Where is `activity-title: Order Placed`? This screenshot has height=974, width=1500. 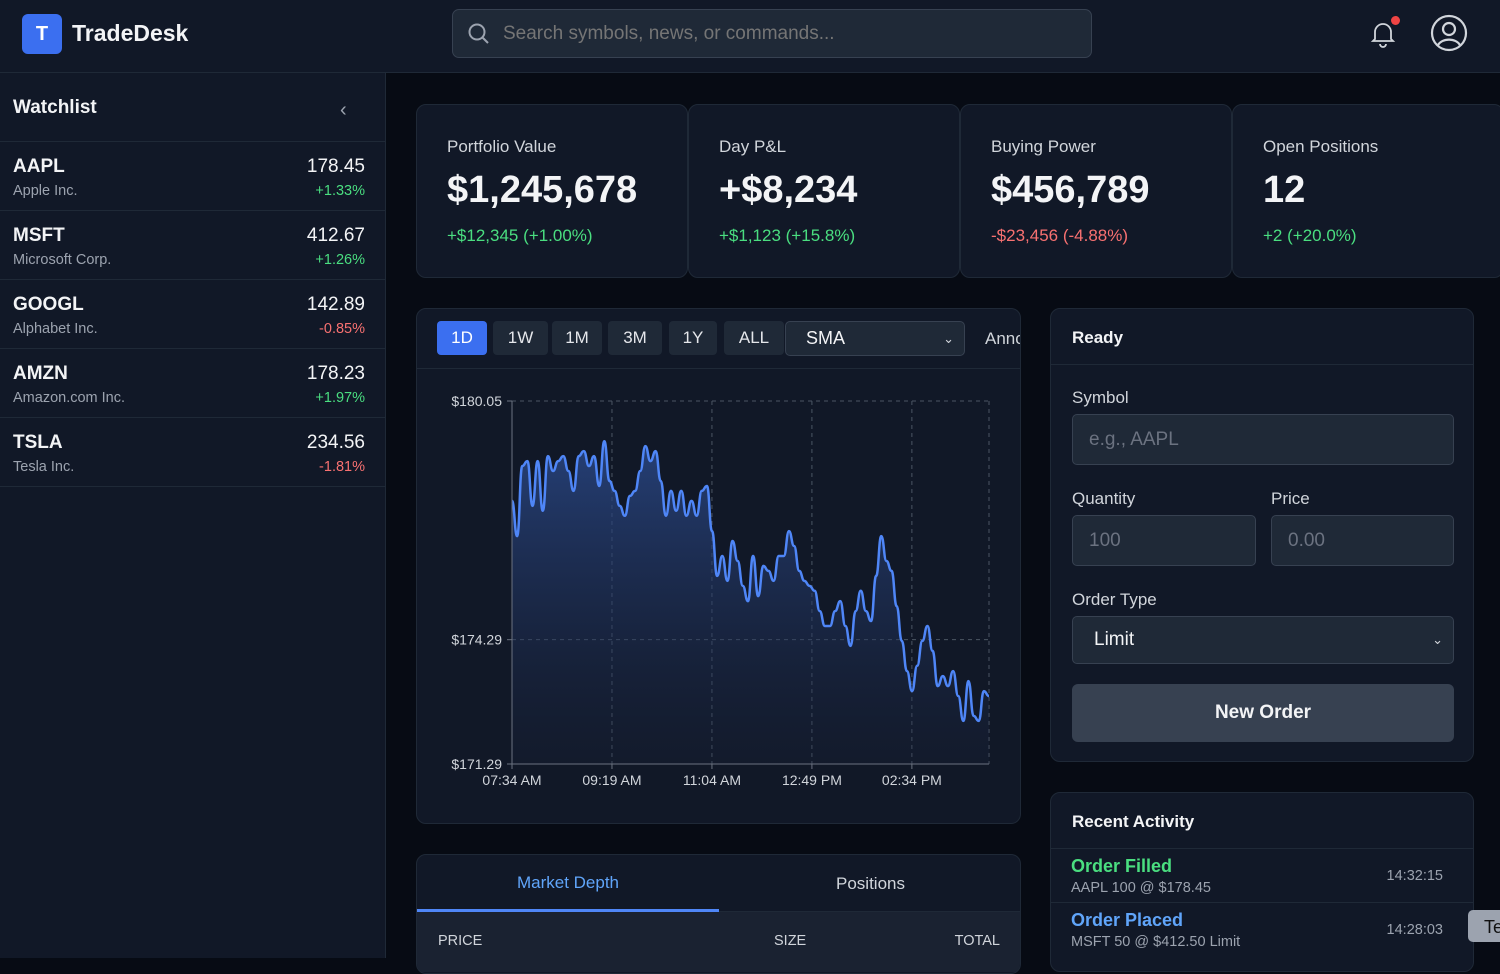 activity-title: Order Placed is located at coordinates (1127, 920).